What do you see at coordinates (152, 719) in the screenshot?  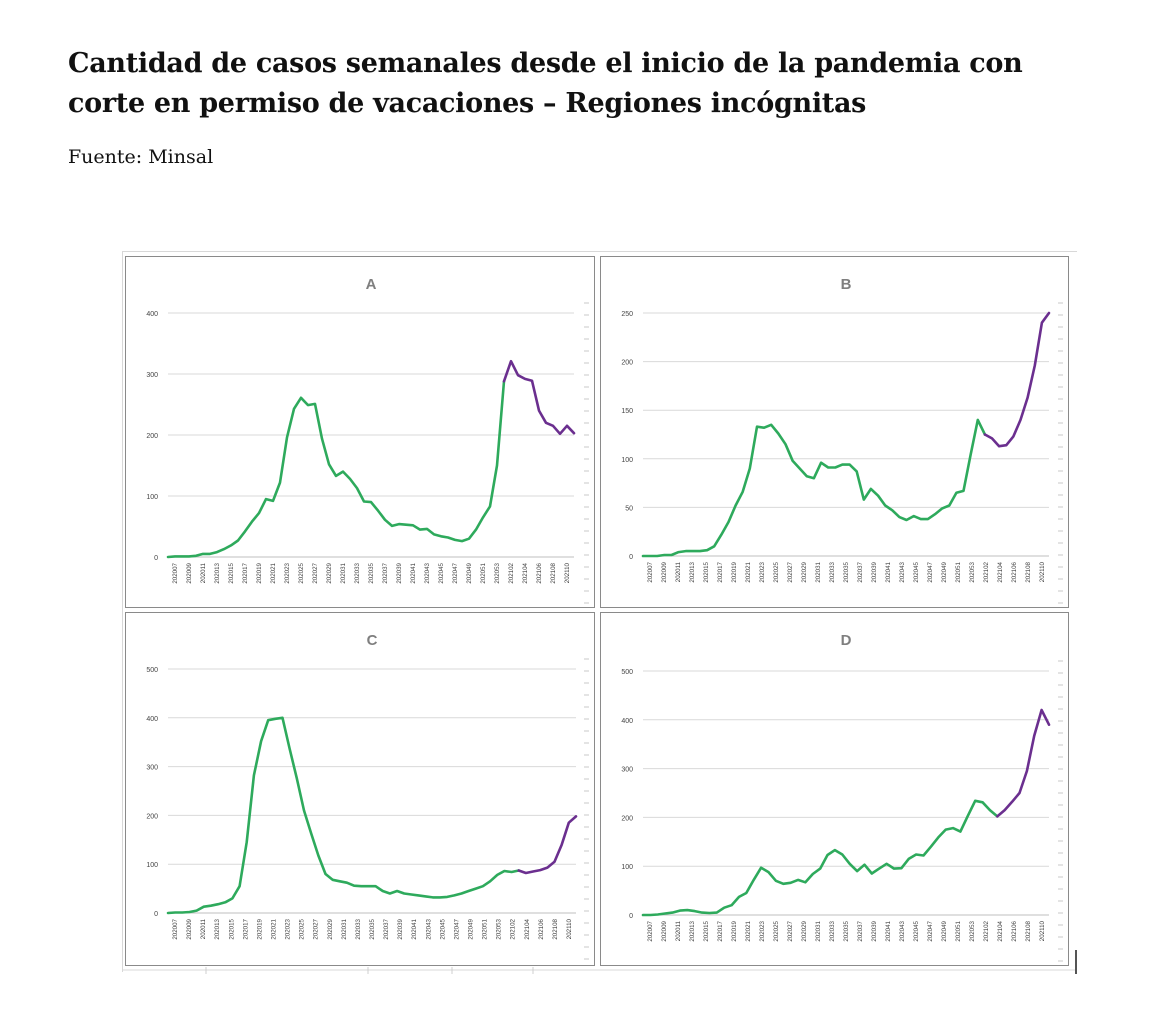 I see `y-tick-label: 400` at bounding box center [152, 719].